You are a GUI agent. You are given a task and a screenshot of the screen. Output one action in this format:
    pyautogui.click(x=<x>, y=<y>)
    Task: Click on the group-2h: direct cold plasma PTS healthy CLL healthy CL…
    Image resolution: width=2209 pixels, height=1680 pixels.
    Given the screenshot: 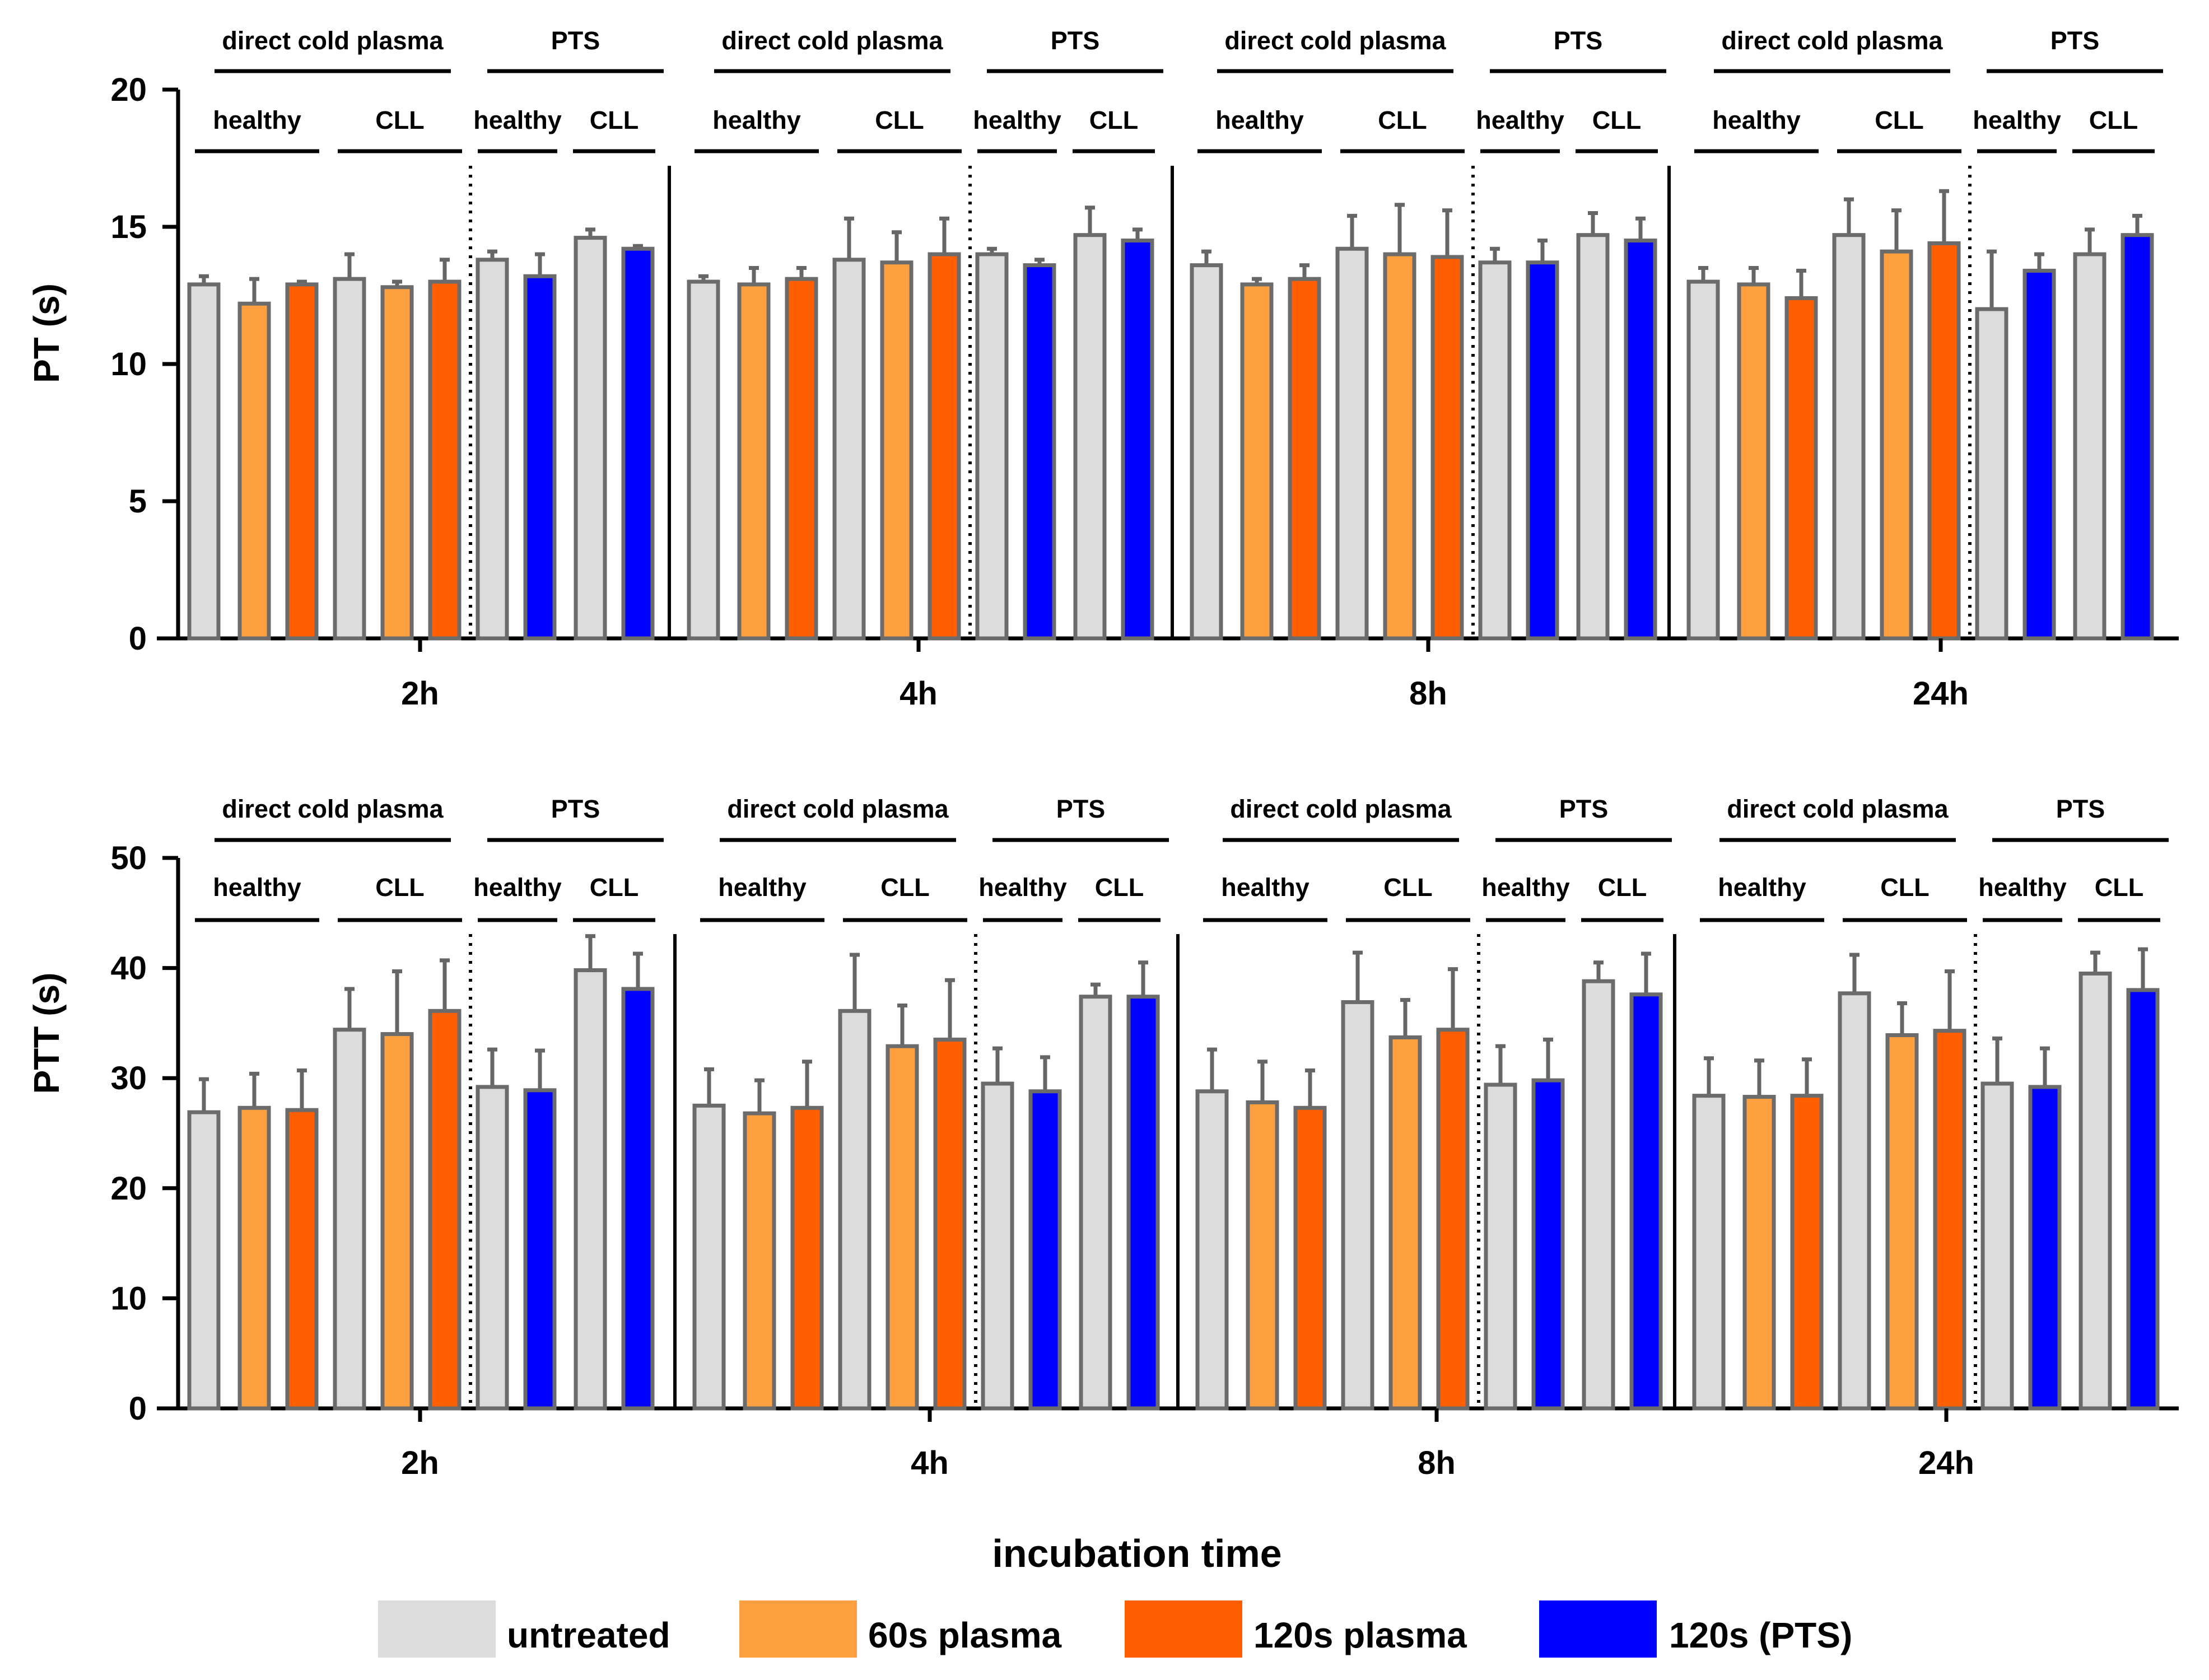 What is the action you would take?
    pyautogui.click(x=426, y=1138)
    